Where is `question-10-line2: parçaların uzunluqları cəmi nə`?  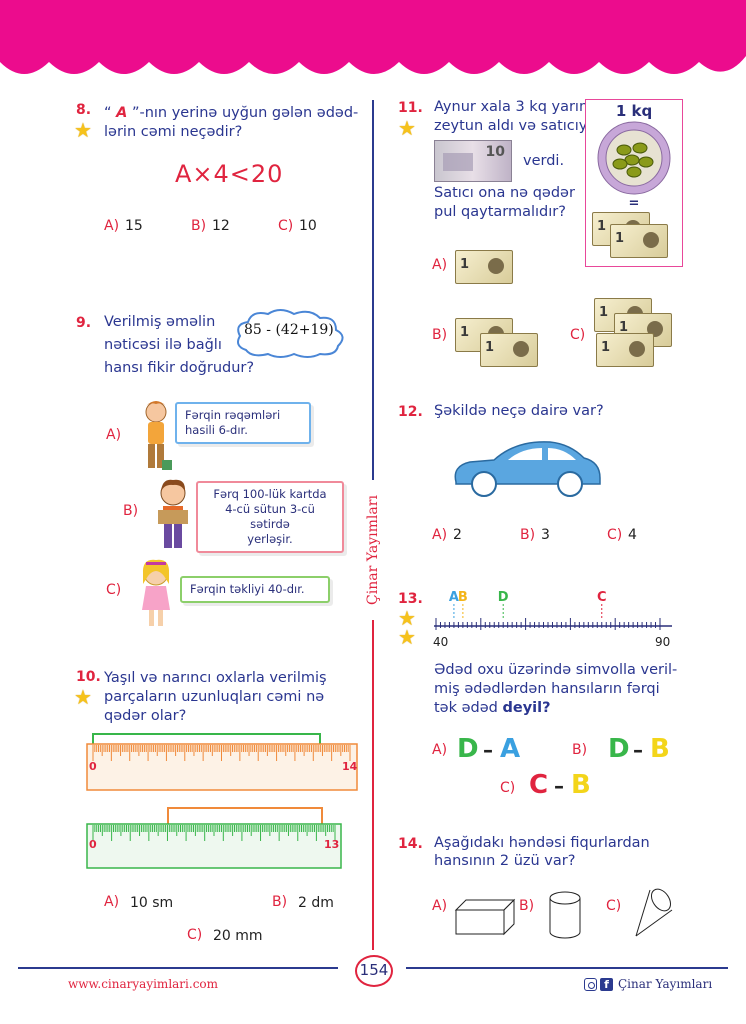
question-10-line2: parçaların uzunluqları cəmi nə is located at coordinates (214, 697).